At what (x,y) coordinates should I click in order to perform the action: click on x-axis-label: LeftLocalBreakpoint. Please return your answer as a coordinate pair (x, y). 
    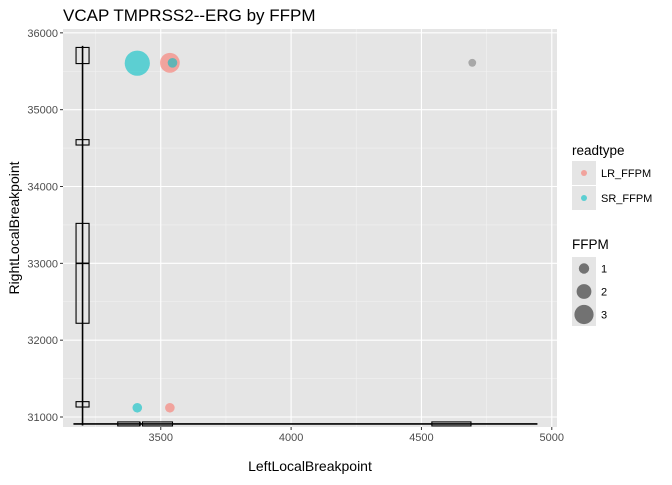
    Looking at the image, I should click on (310, 466).